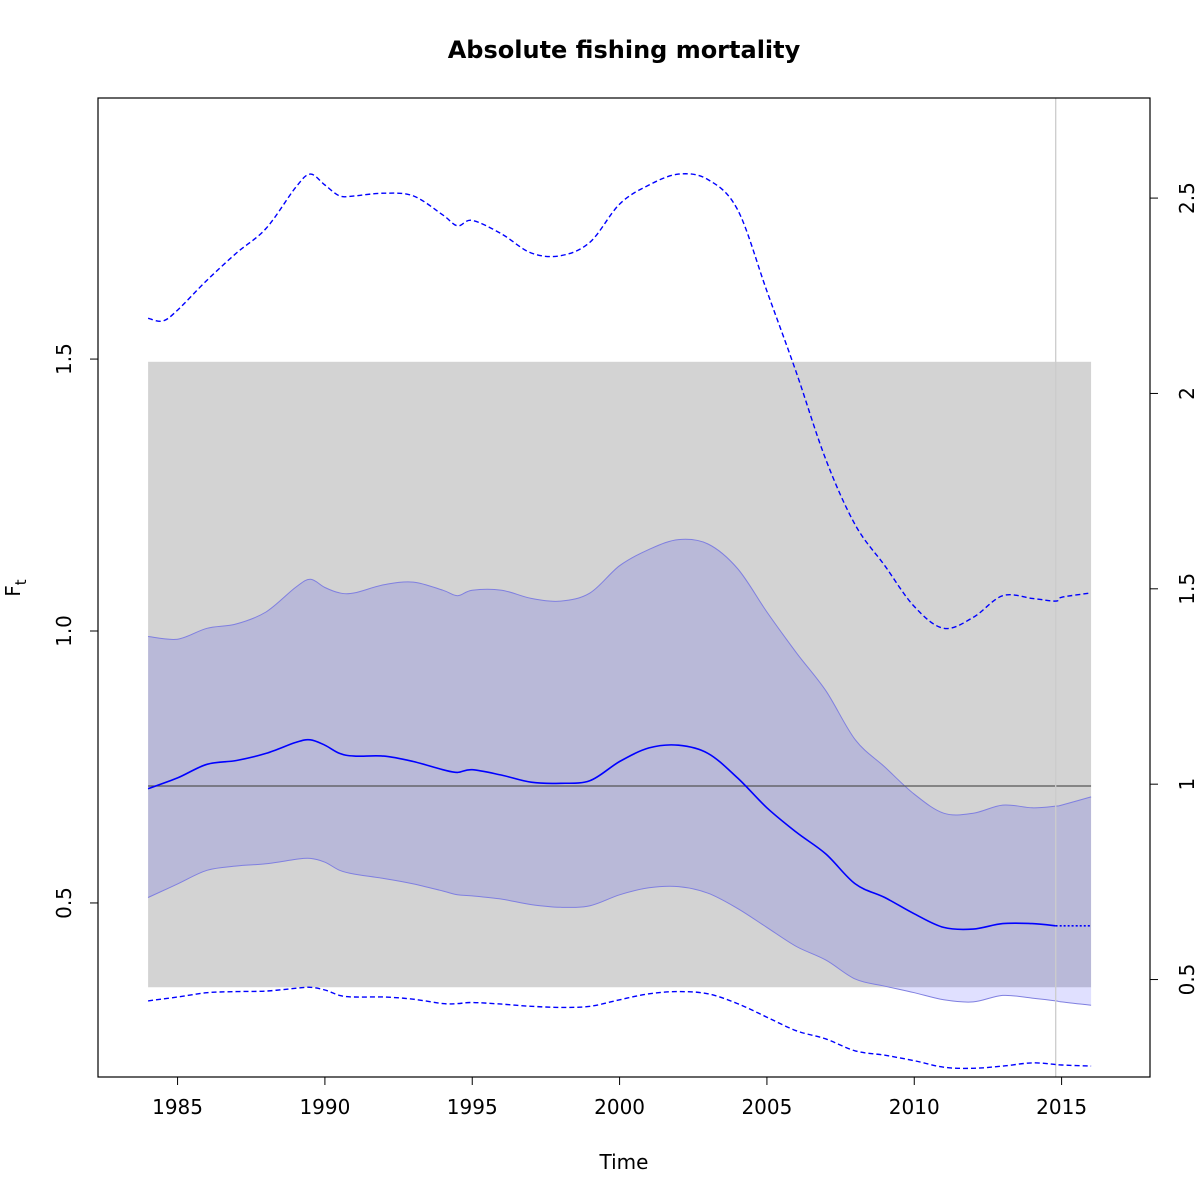 The image size is (1200, 1200). I want to click on y2-tick-label: 2.5, so click(1187, 198).